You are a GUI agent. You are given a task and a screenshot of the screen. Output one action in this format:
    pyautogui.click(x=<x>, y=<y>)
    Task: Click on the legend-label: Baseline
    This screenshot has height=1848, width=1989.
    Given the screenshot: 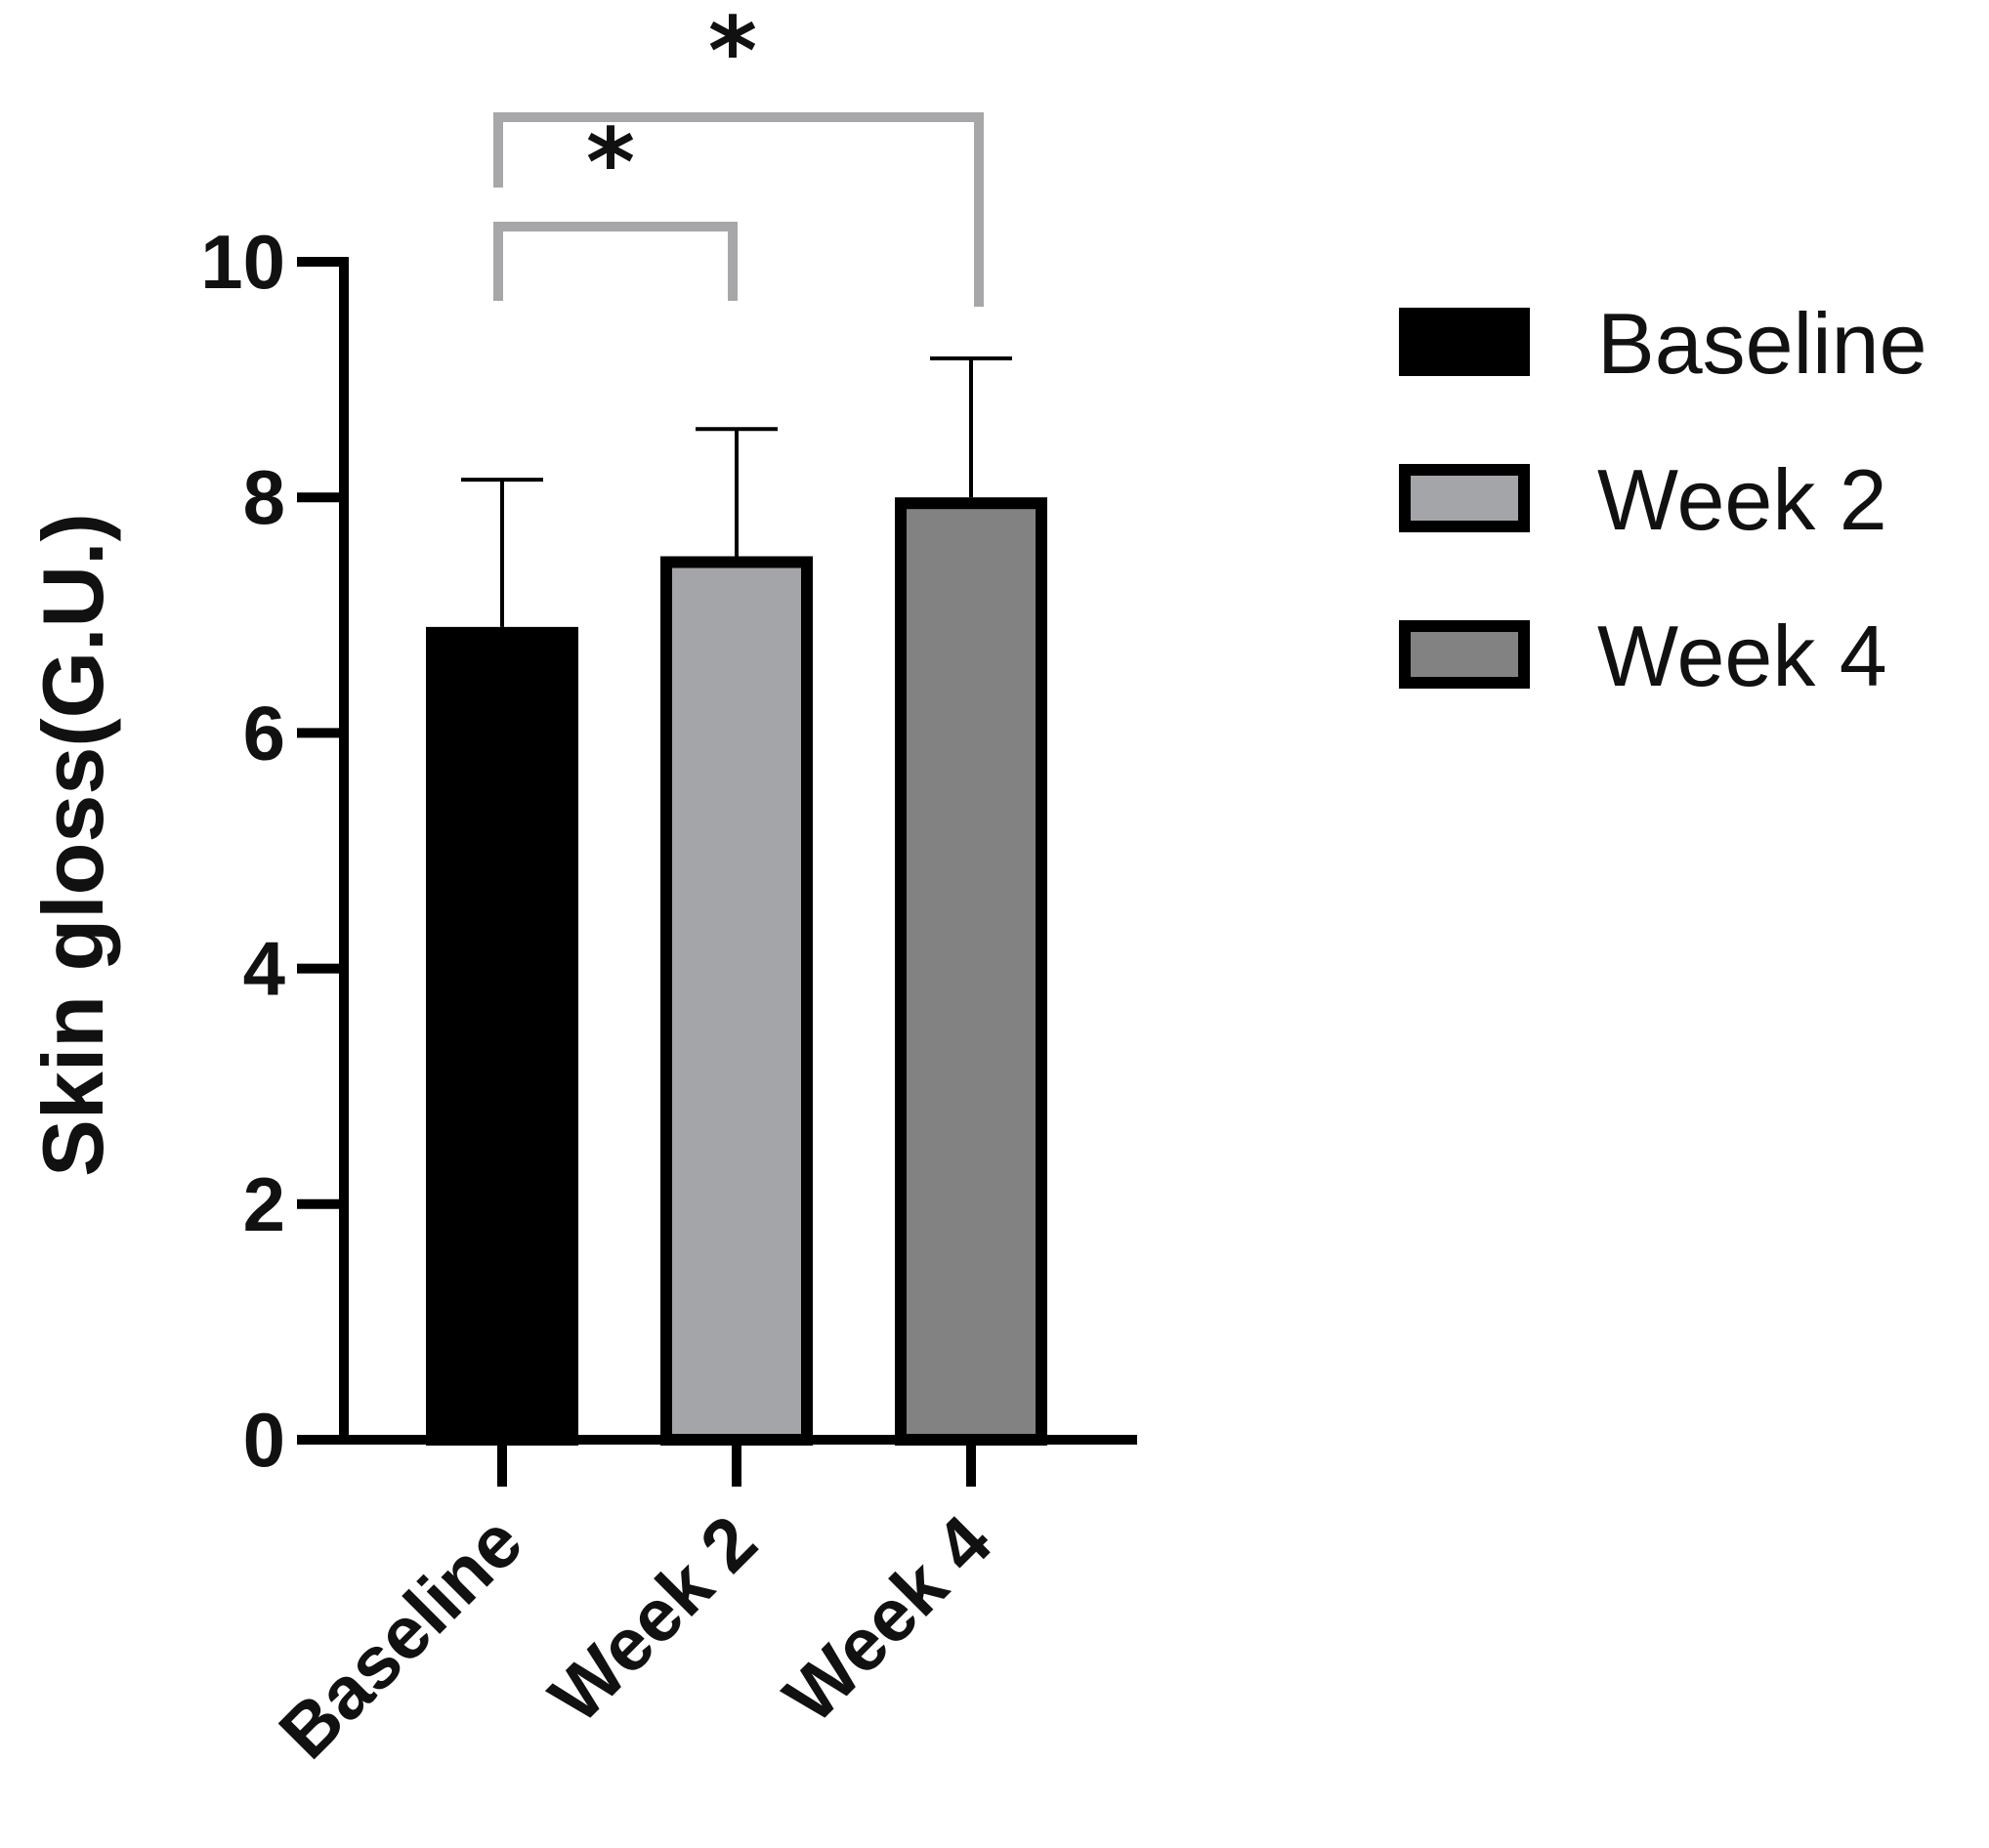 What is the action you would take?
    pyautogui.click(x=1762, y=343)
    